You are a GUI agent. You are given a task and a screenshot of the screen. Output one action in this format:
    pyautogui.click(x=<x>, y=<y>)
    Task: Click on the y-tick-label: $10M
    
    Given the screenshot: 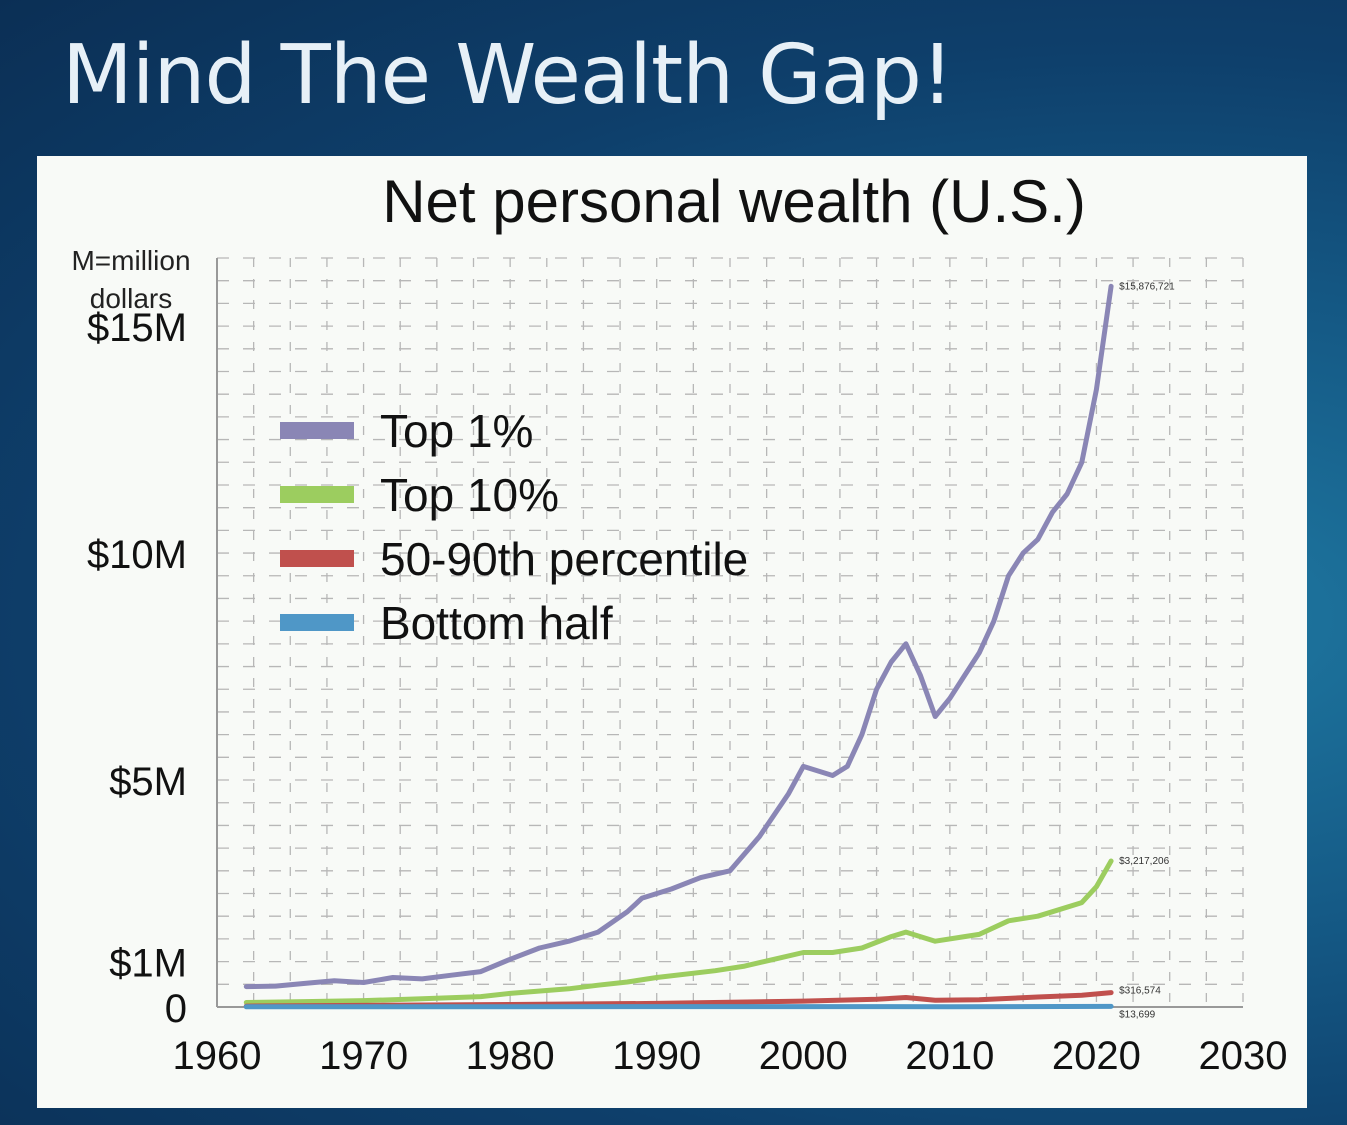 What is the action you would take?
    pyautogui.click(x=137, y=555)
    